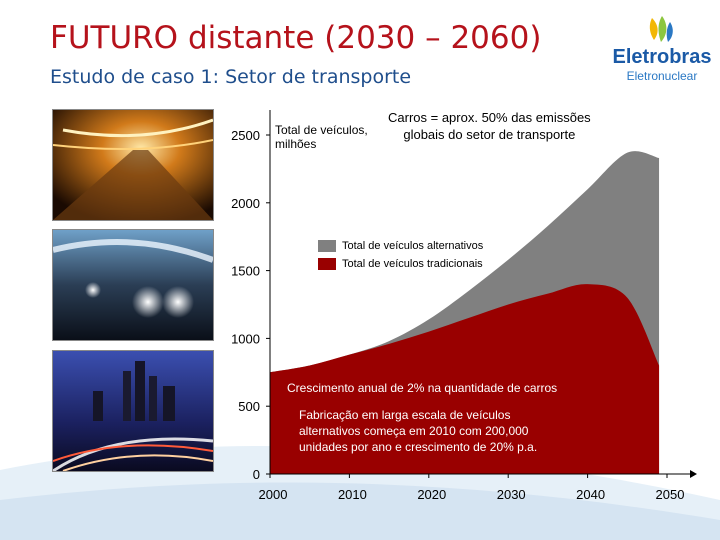 The height and width of the screenshot is (540, 720). Describe the element at coordinates (245, 203) in the screenshot. I see `y-tick-label: 2000` at that location.